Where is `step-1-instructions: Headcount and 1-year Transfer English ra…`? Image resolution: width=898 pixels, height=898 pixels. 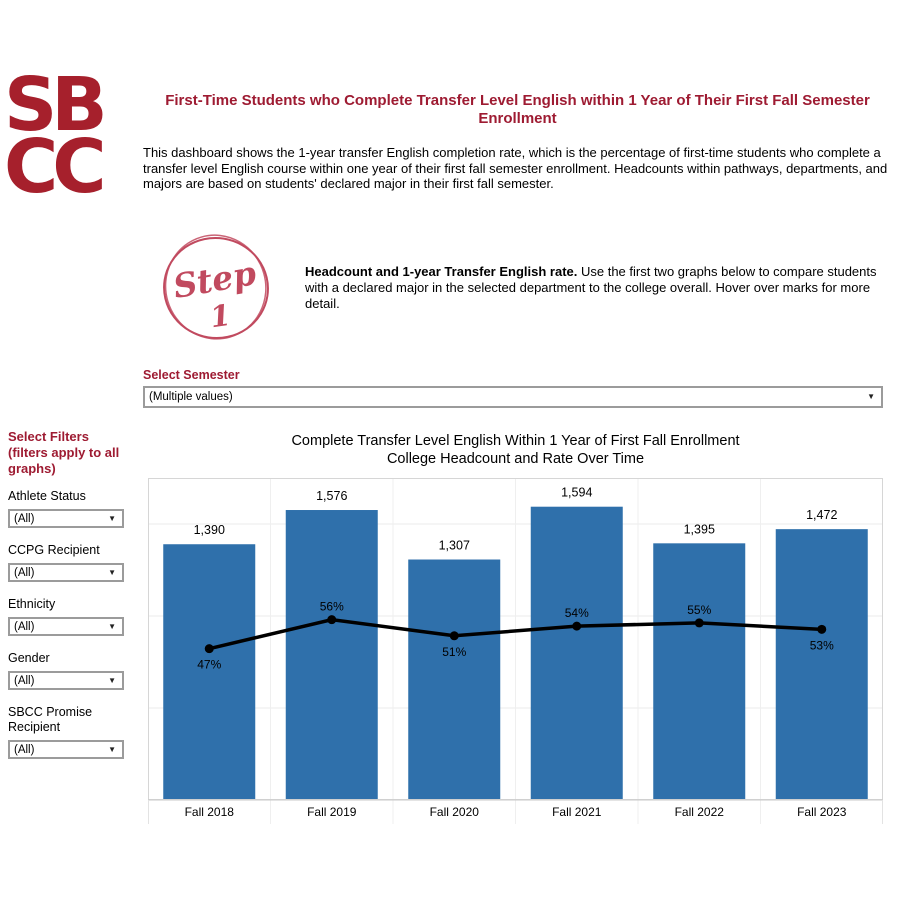 step-1-instructions: Headcount and 1-year Transfer English ra… is located at coordinates (598, 288).